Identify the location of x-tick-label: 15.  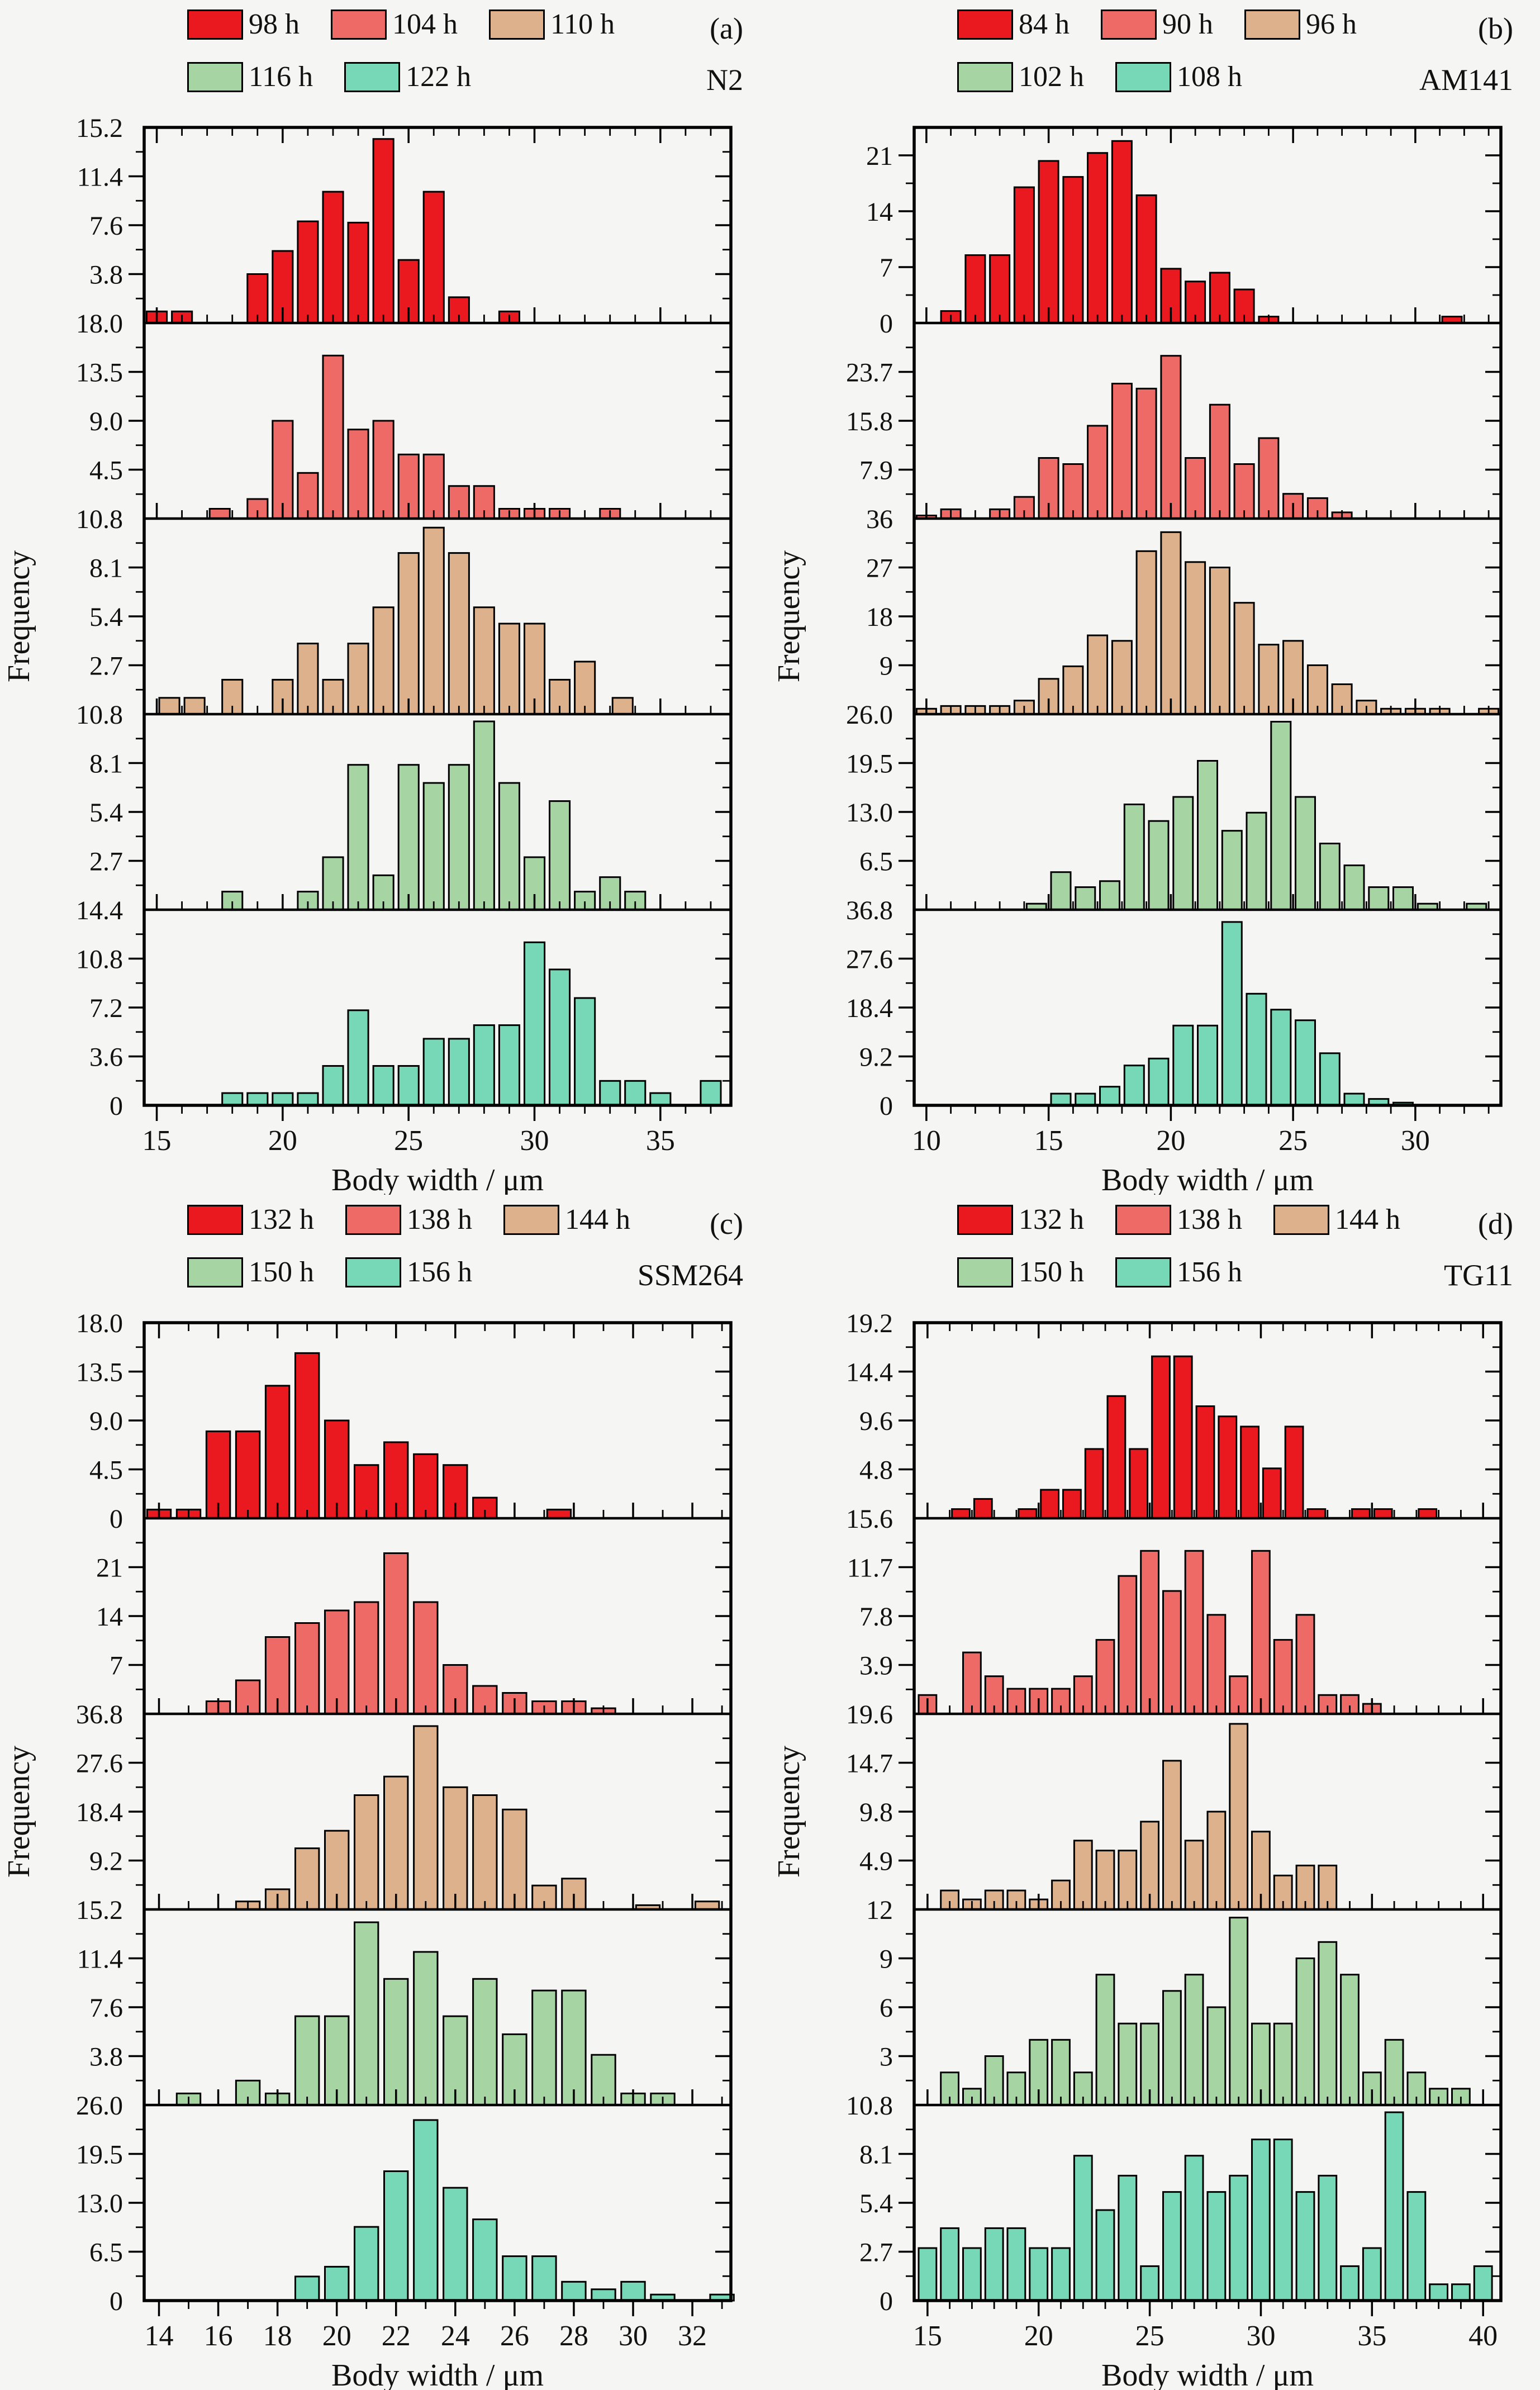
(157, 1141).